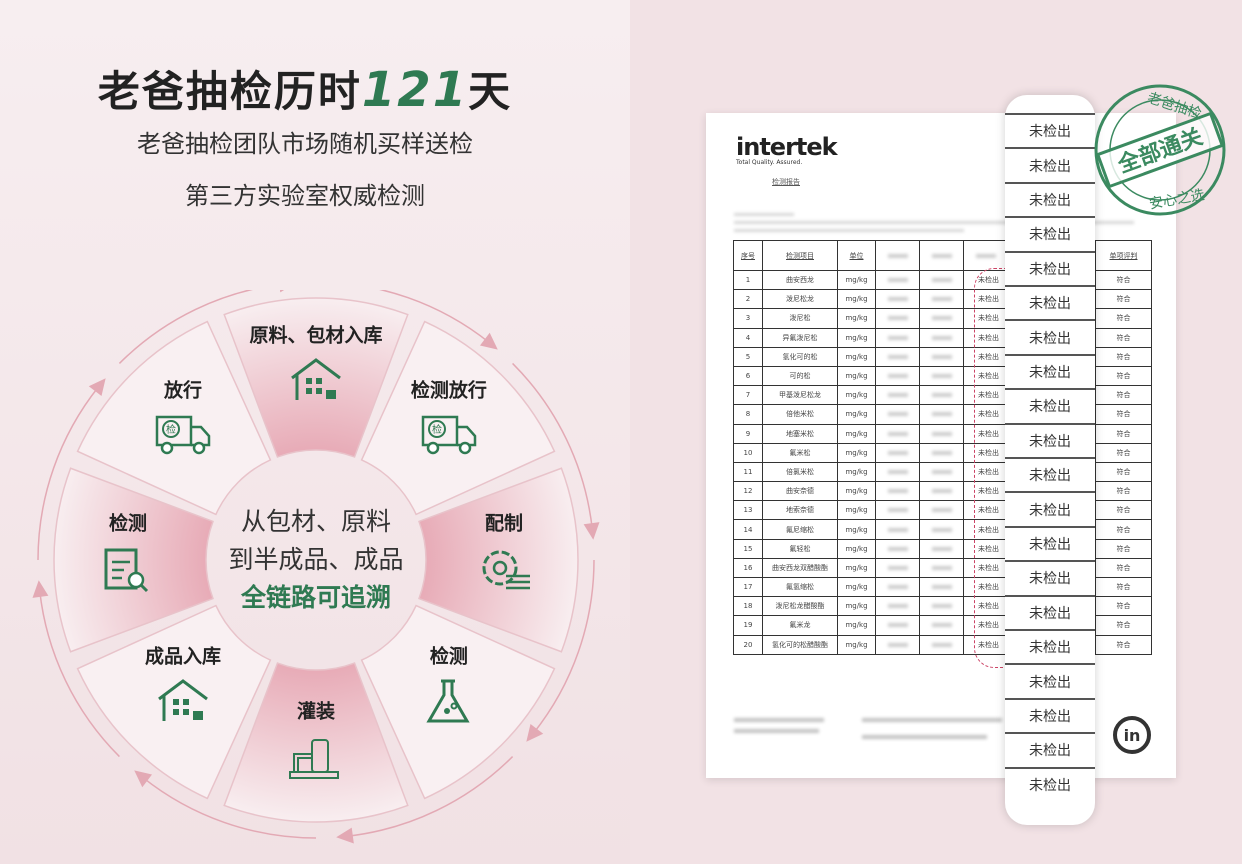  Describe the element at coordinates (305, 196) in the screenshot. I see `subtitle-2: 第三方实验室权威检测` at that location.